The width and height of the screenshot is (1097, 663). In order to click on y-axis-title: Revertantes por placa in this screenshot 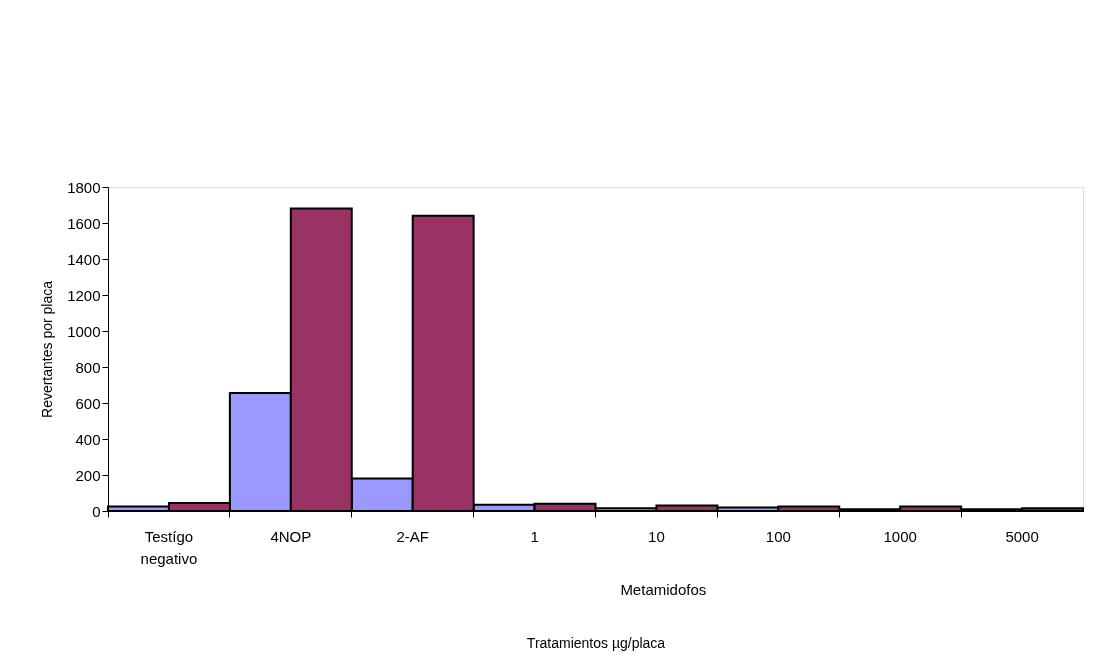, I will do `click(47, 349)`.